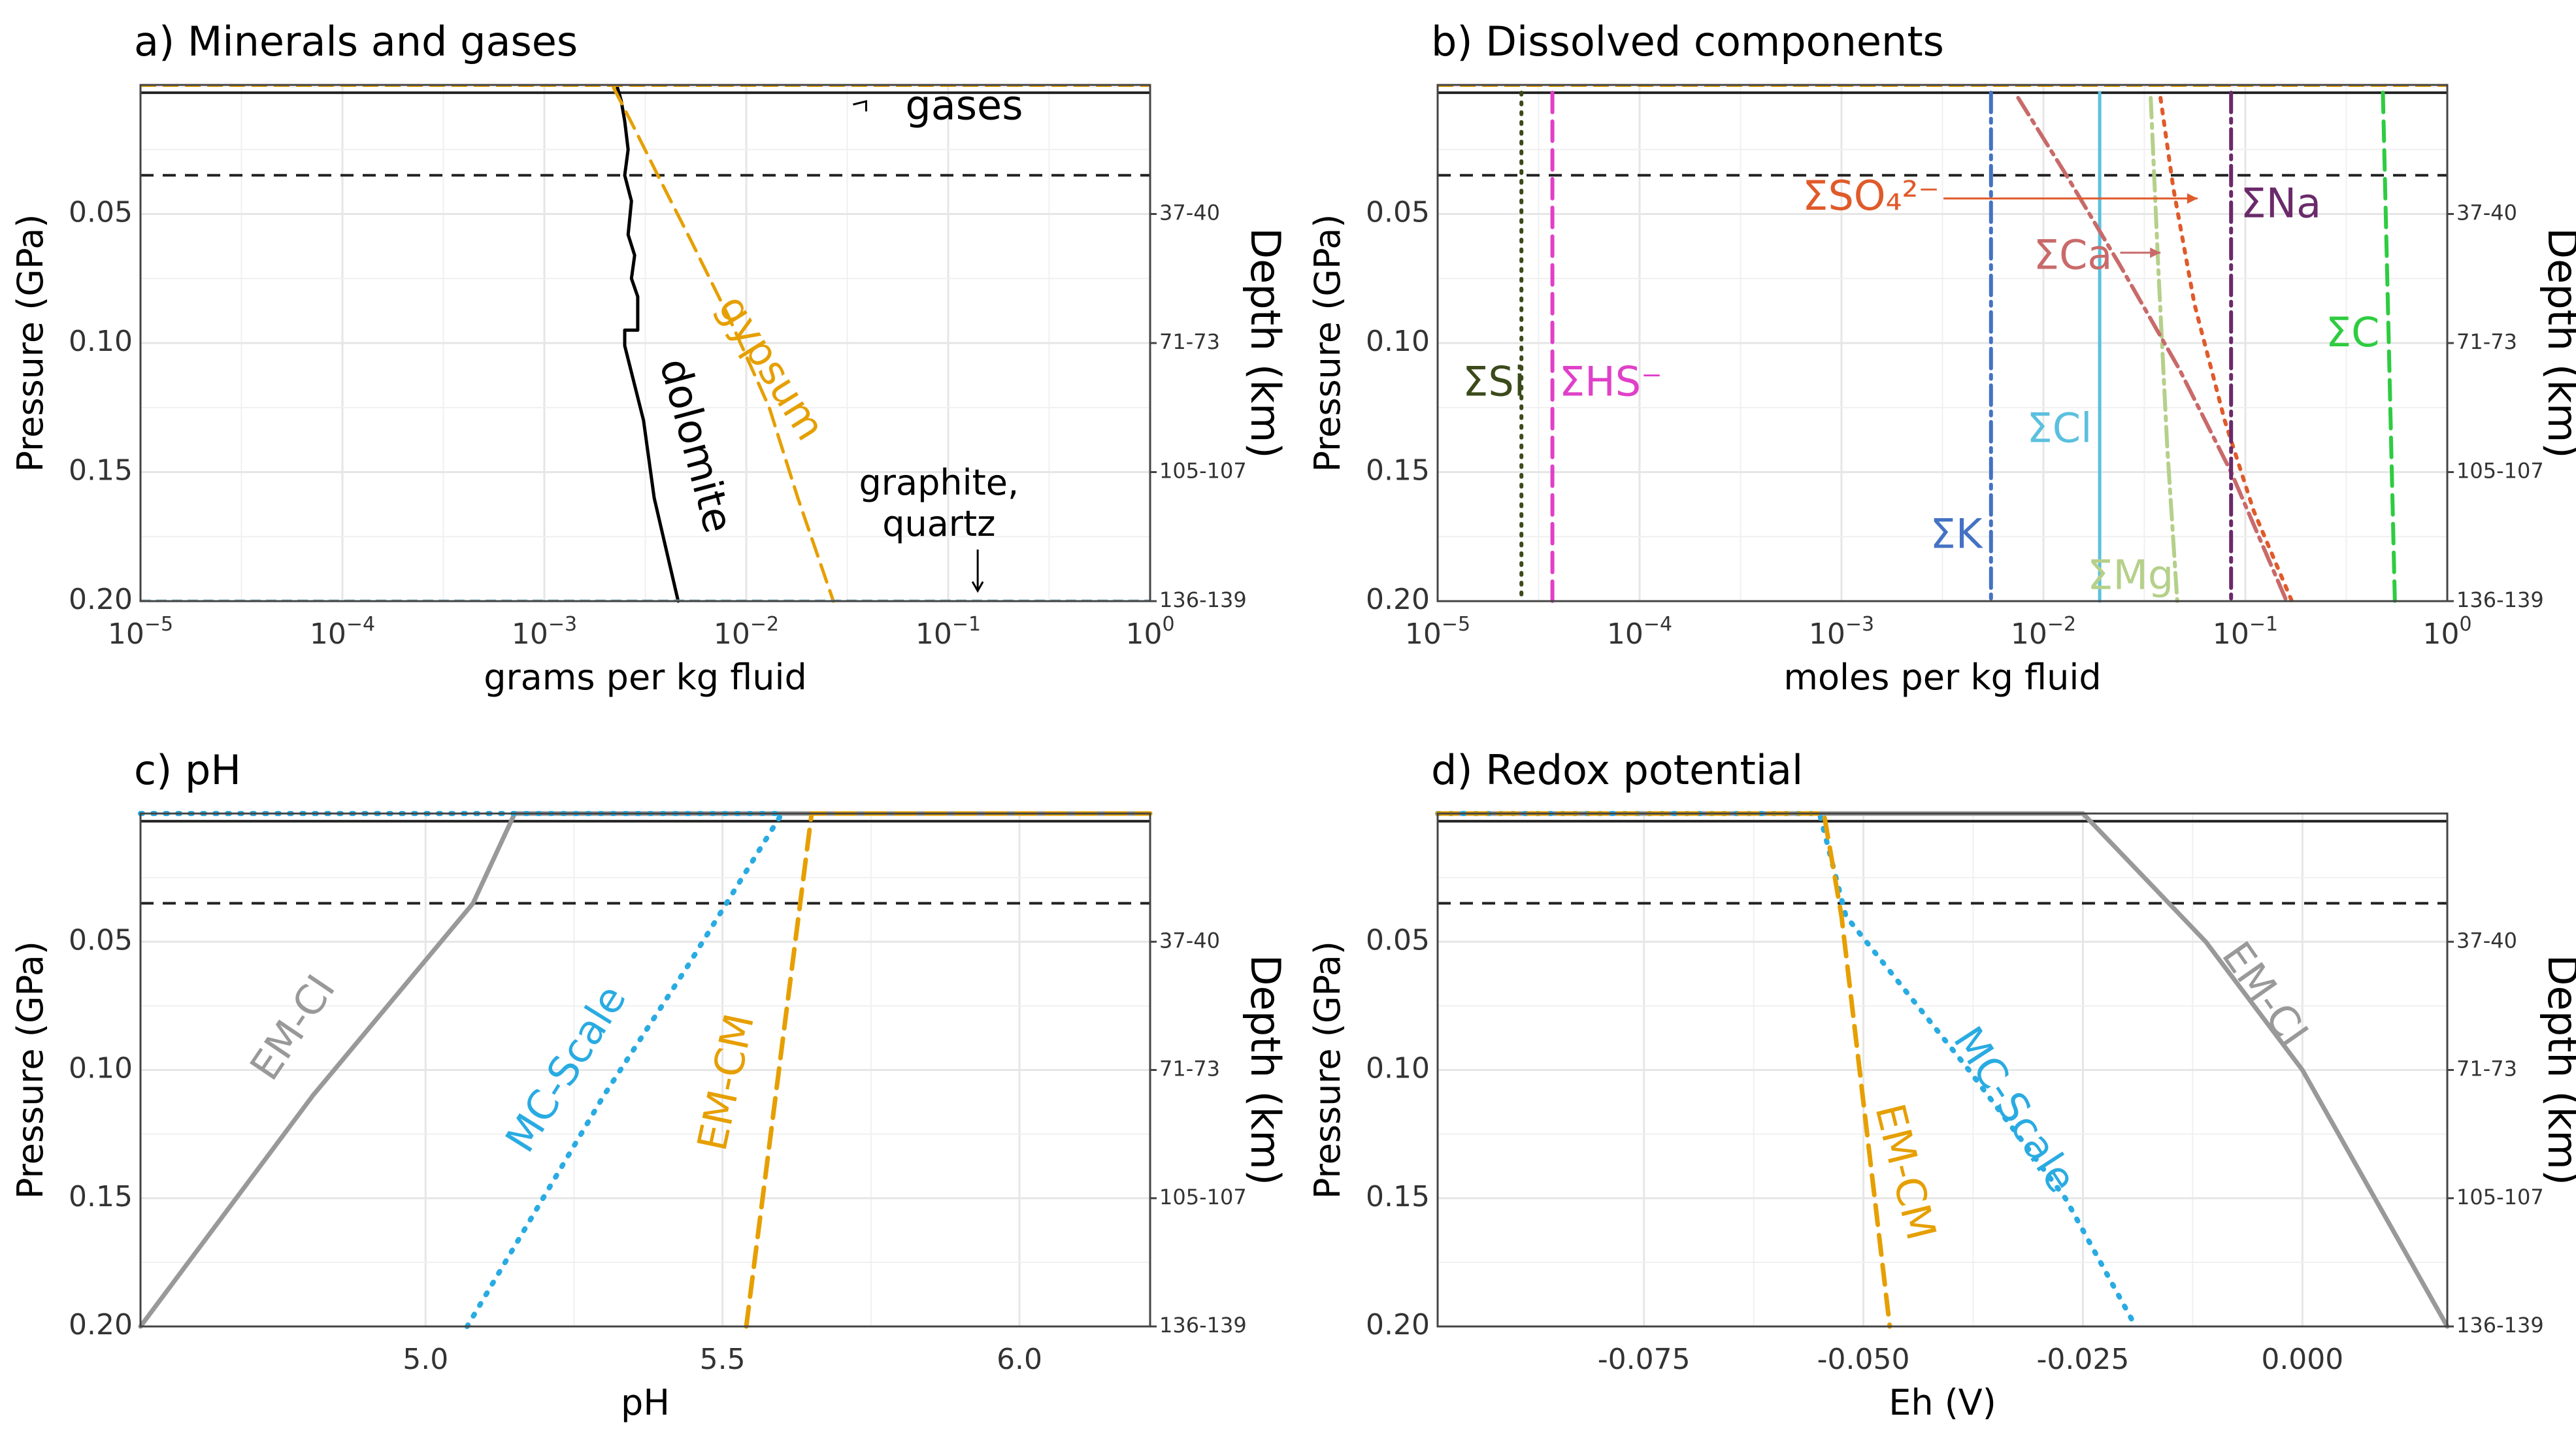 The image size is (2576, 1431). I want to click on c-label: ΣC, so click(2352, 332).